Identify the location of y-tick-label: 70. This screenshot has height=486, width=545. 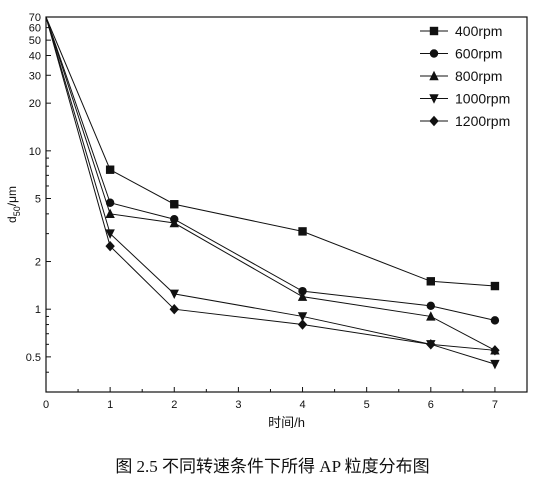
(35, 18).